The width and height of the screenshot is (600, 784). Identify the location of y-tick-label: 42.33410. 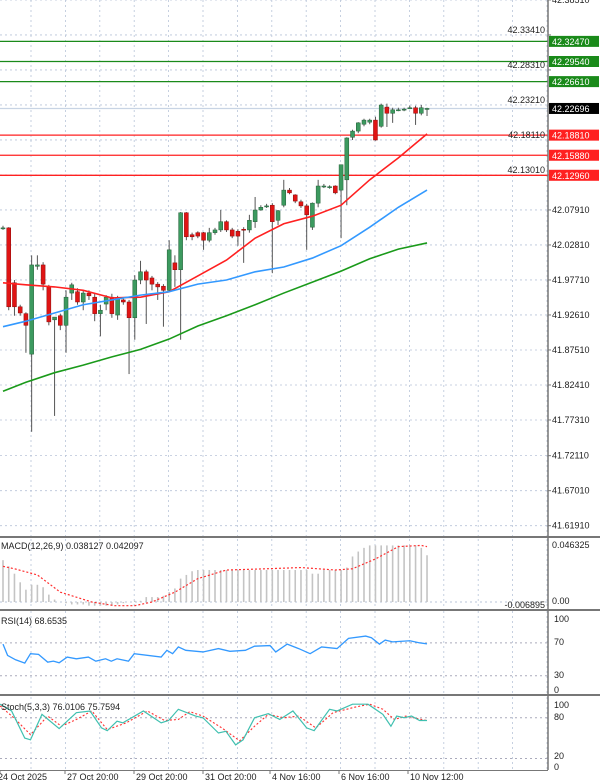
(526, 30).